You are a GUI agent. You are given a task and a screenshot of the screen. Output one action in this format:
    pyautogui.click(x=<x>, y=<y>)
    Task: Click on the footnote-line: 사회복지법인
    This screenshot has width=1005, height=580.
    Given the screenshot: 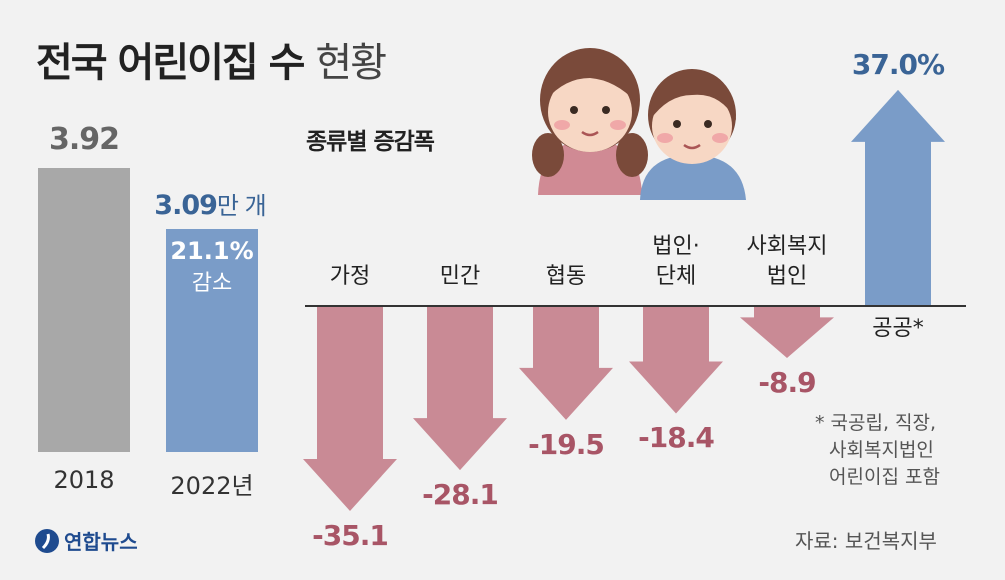 What is the action you would take?
    pyautogui.click(x=881, y=450)
    